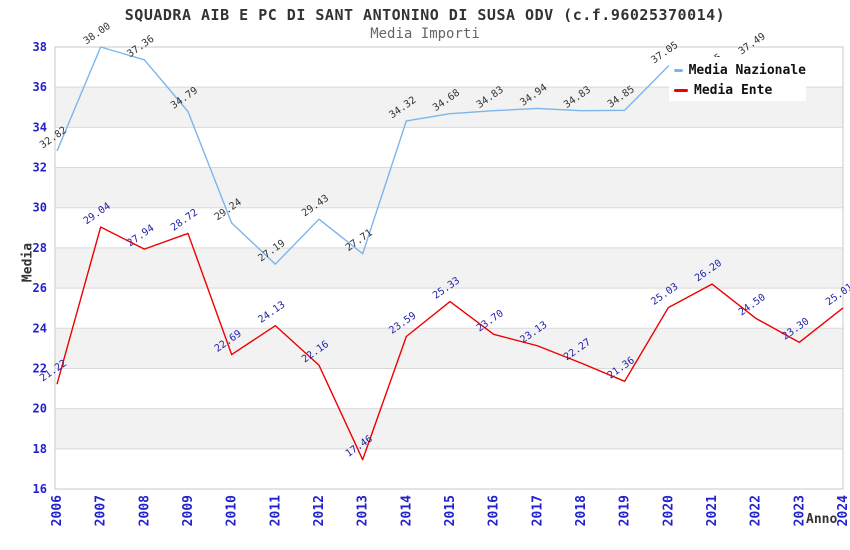 Image resolution: width=850 pixels, height=550 pixels. I want to click on svg-text: 34, so click(40, 127).